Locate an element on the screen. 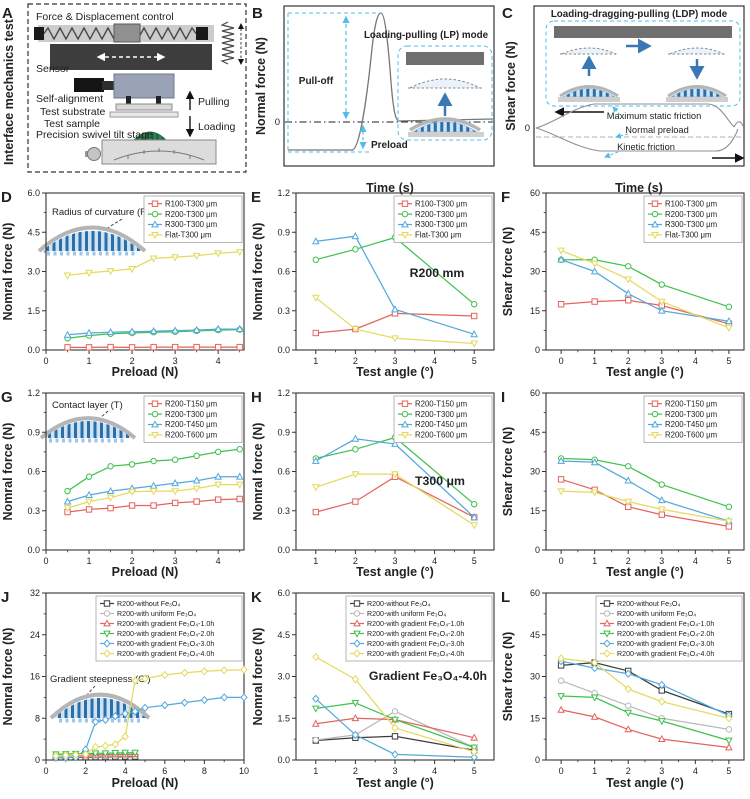 This screenshot has width=750, height=799. legend-entry: R200-T450 μm is located at coordinates (441, 424).